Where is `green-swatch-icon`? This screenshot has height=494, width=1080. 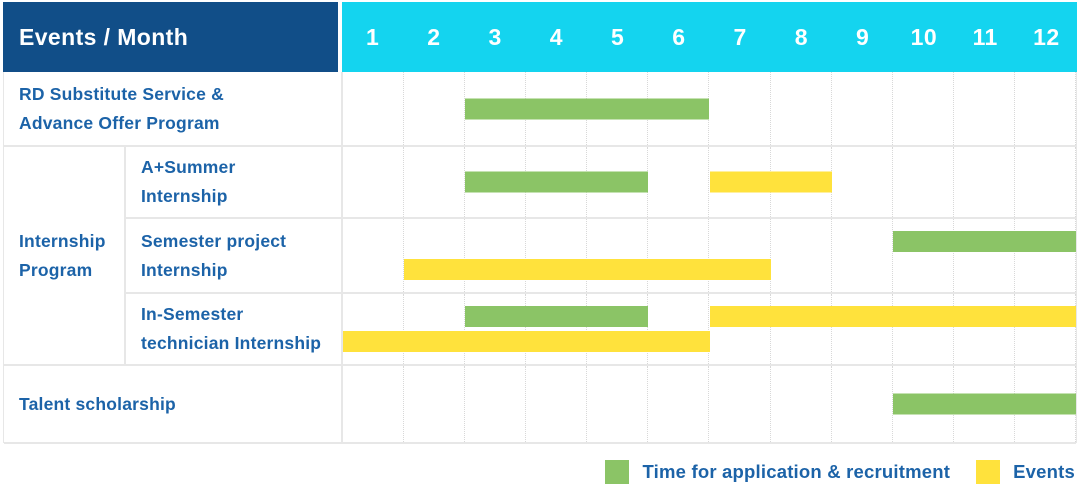
green-swatch-icon is located at coordinates (617, 472).